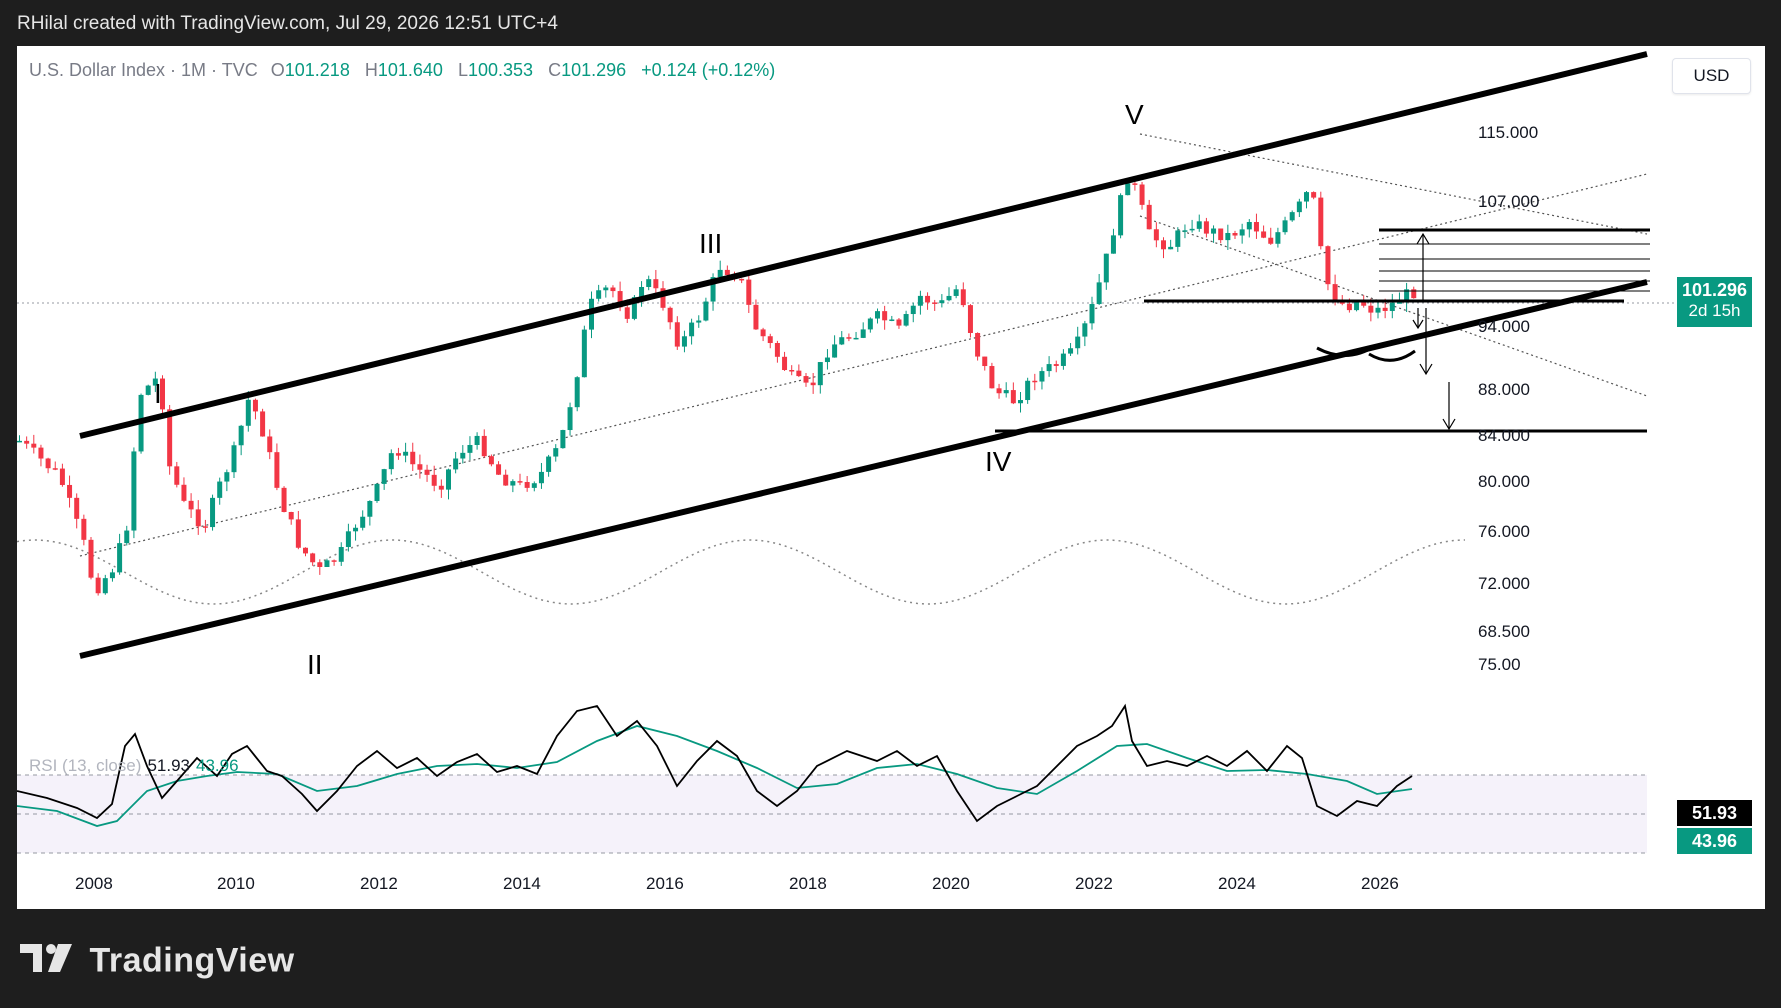  What do you see at coordinates (317, 70) in the screenshot?
I see `open-value: 101.218` at bounding box center [317, 70].